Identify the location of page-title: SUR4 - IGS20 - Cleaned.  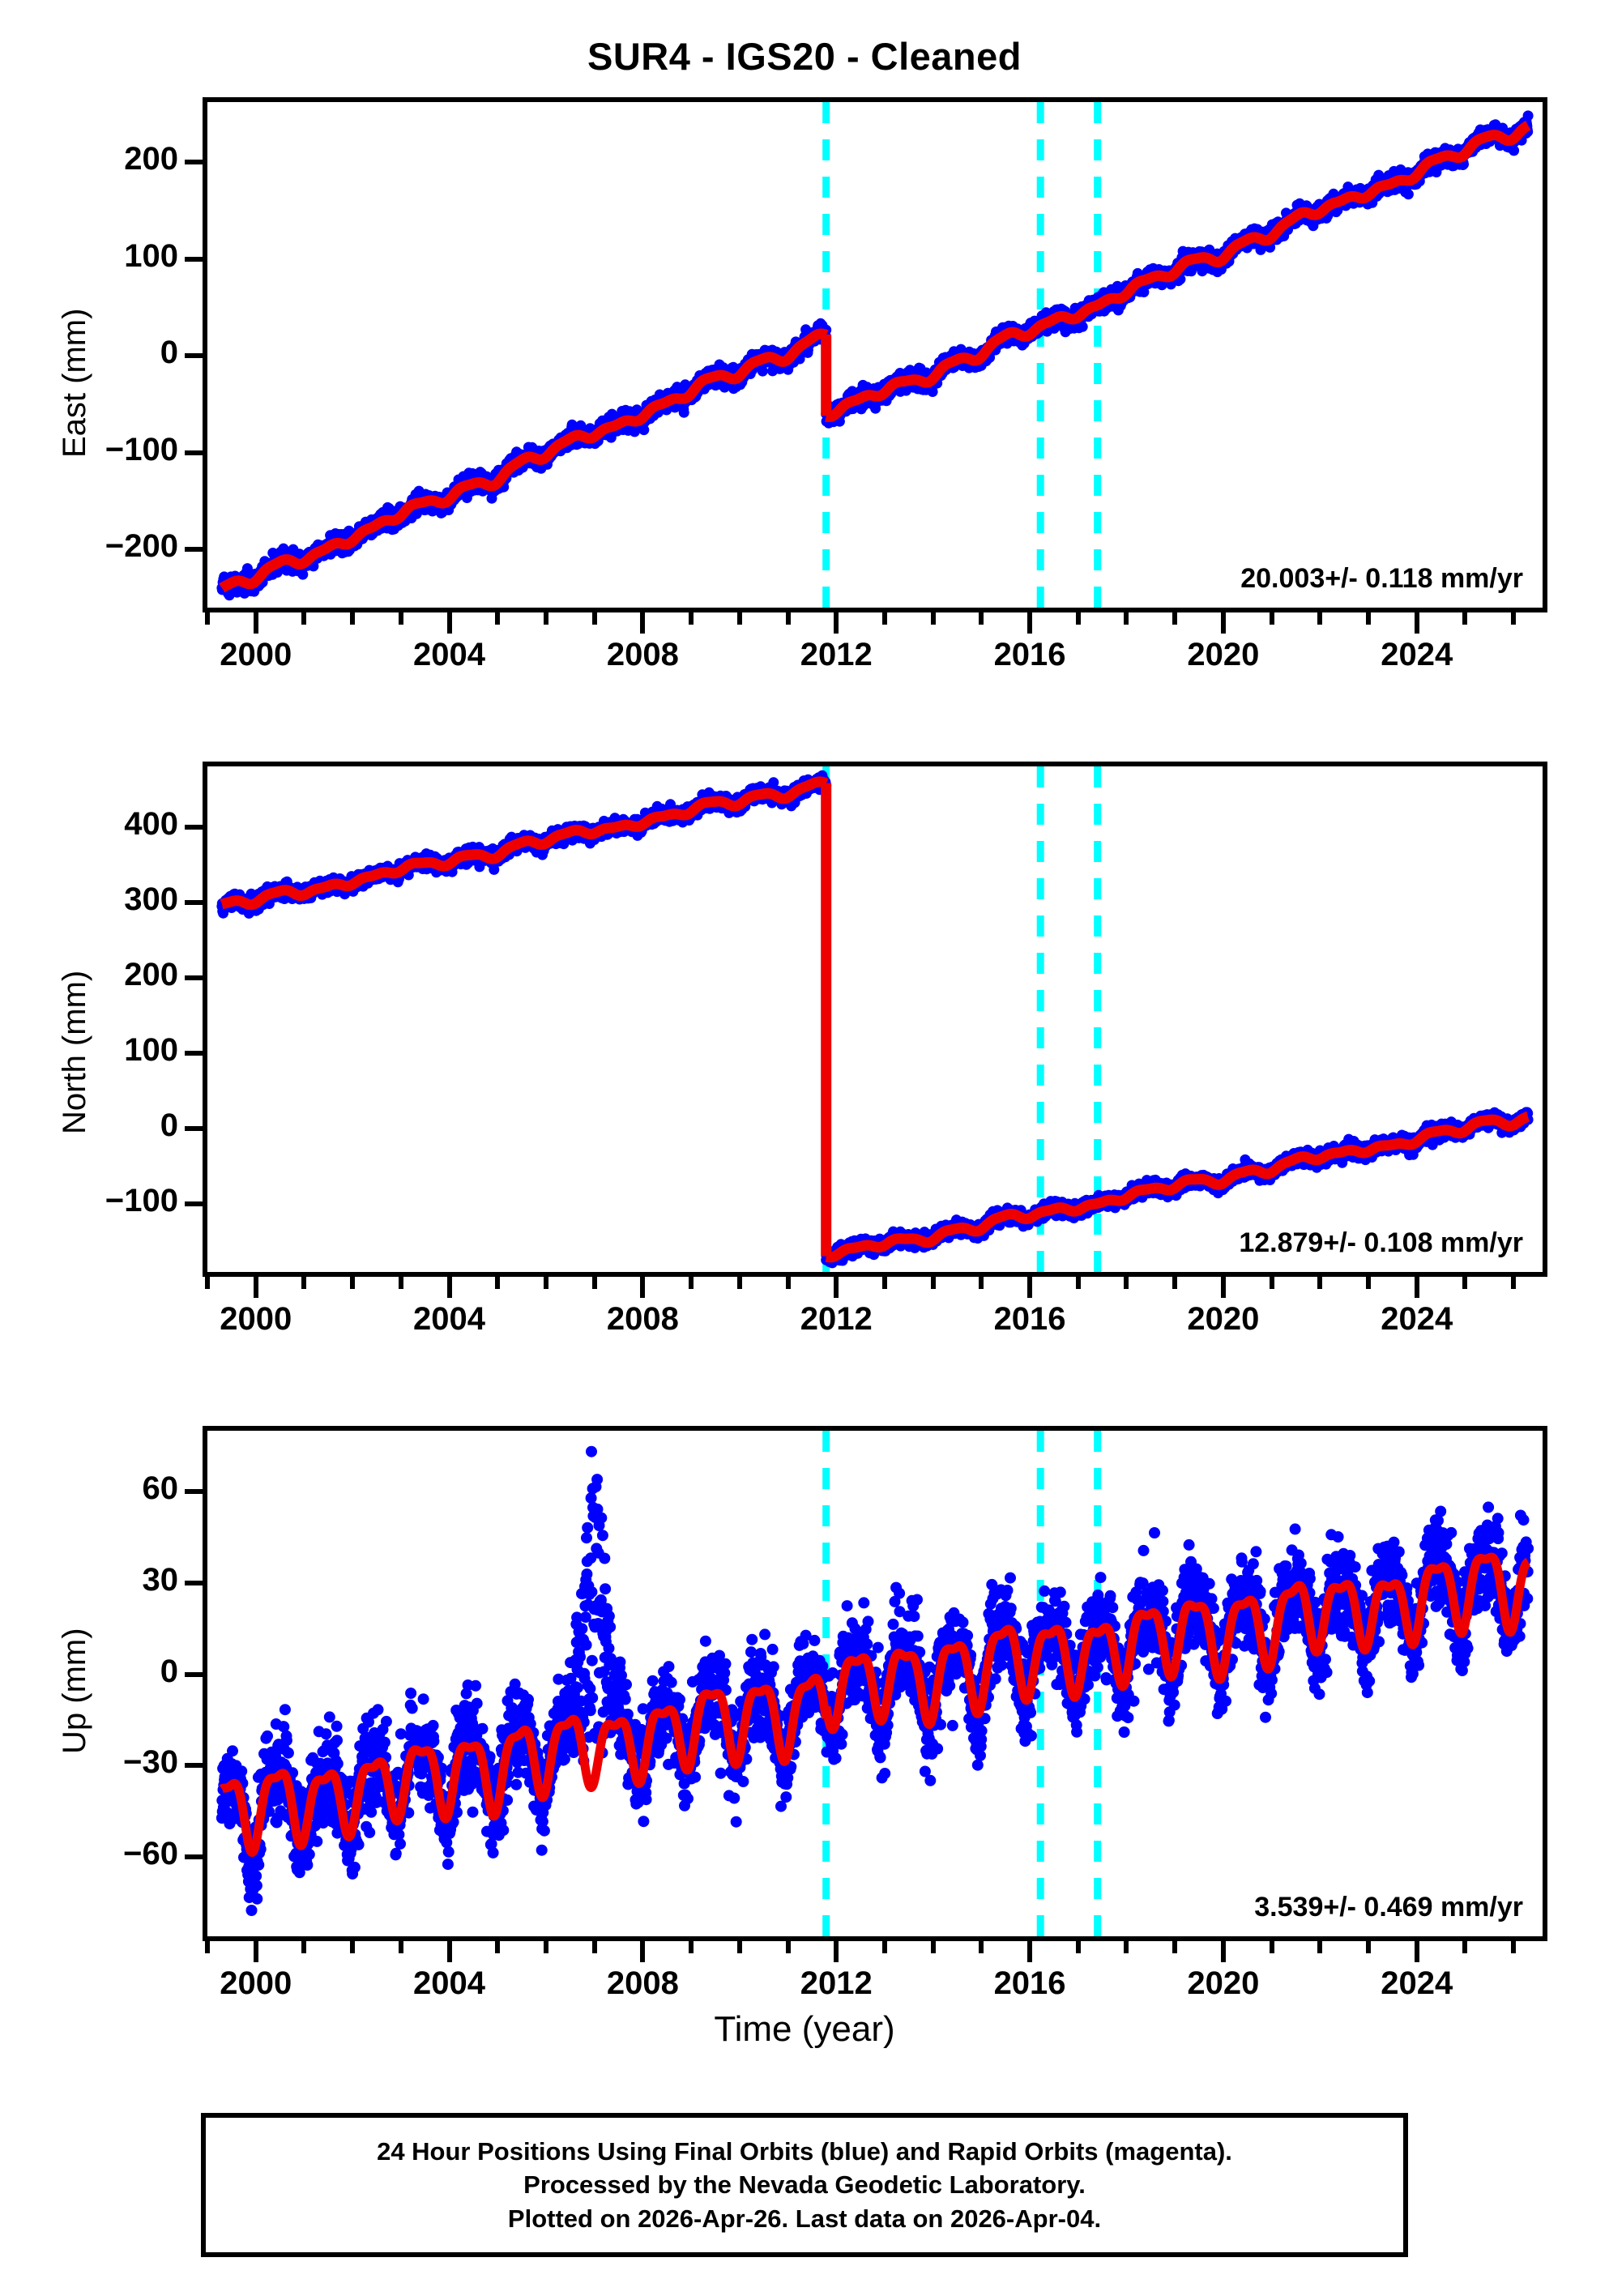
(804, 57).